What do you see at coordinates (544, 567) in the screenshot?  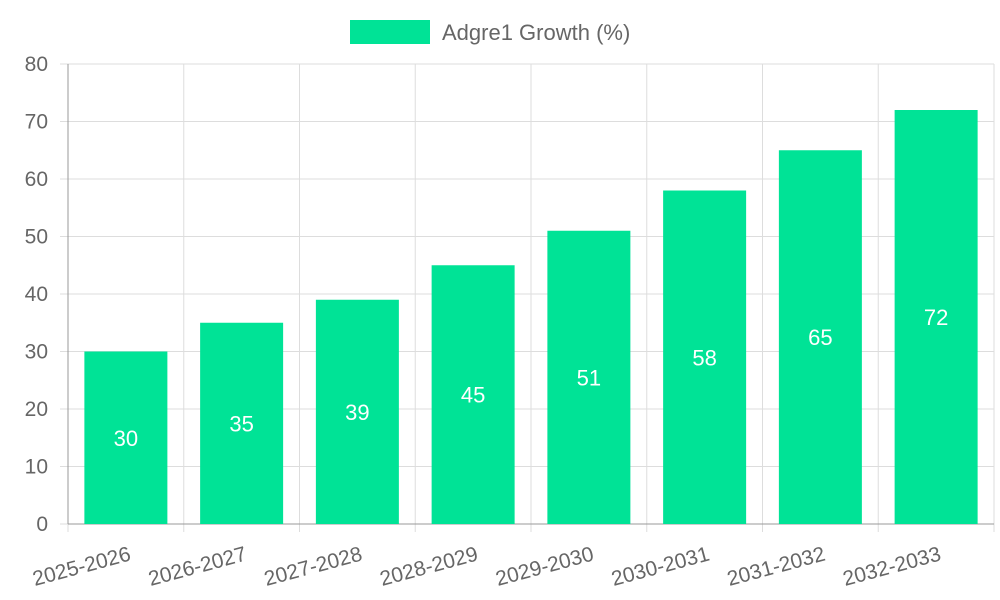 I see `x-tick-label: 2029-2030` at bounding box center [544, 567].